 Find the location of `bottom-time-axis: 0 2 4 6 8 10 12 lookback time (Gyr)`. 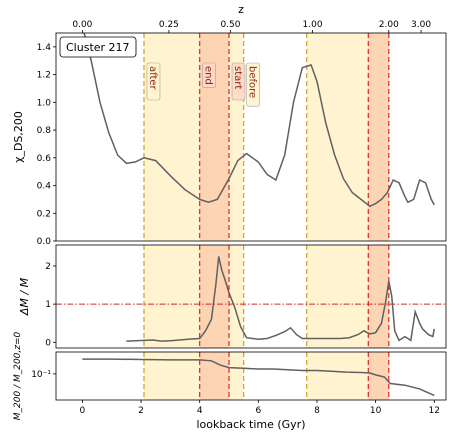

bottom-time-axis: 0 2 4 6 8 10 12 lookback time (Gyr) is located at coordinates (260, 415).